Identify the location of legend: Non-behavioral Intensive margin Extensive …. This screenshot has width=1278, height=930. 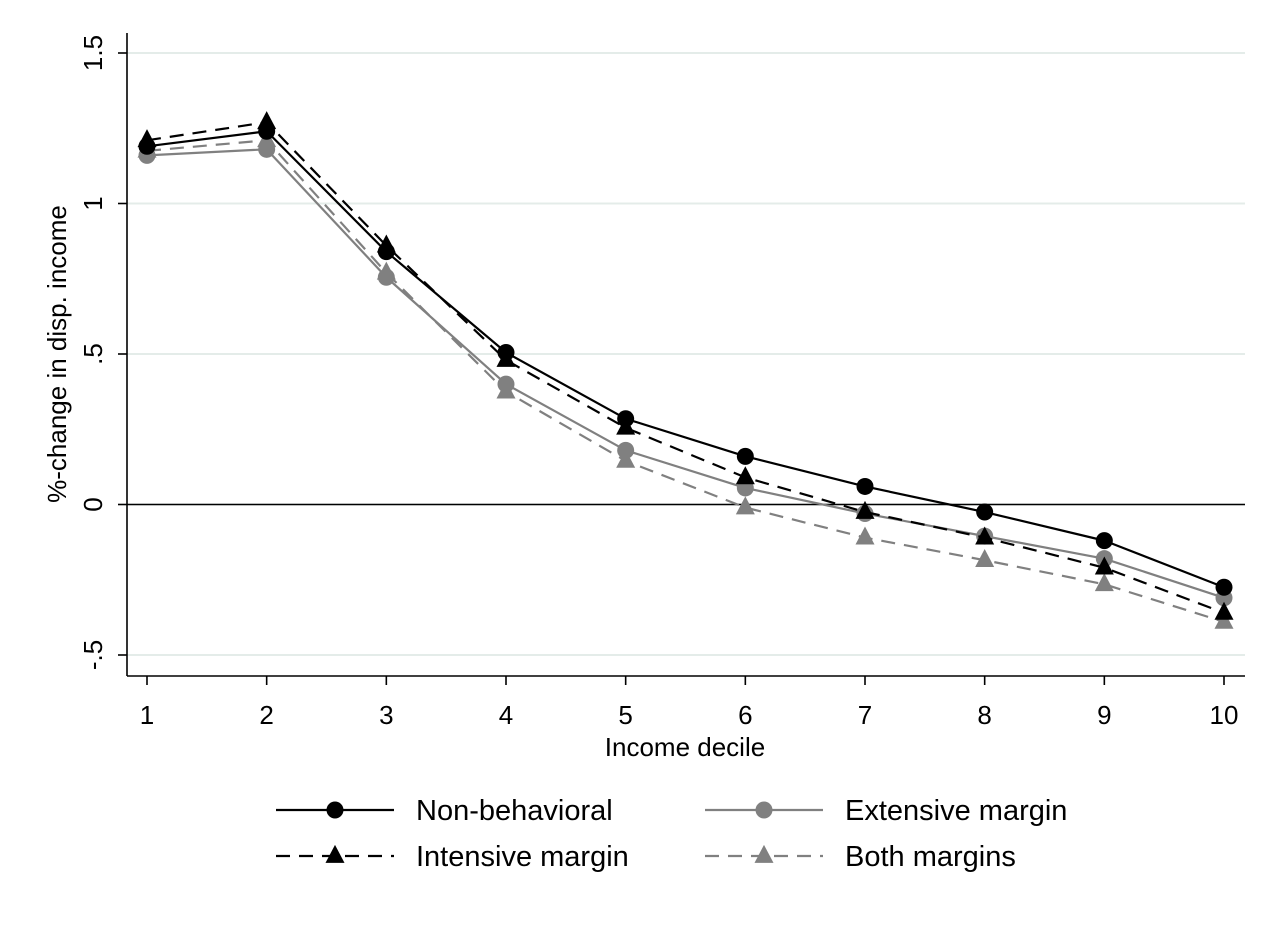
(671, 834).